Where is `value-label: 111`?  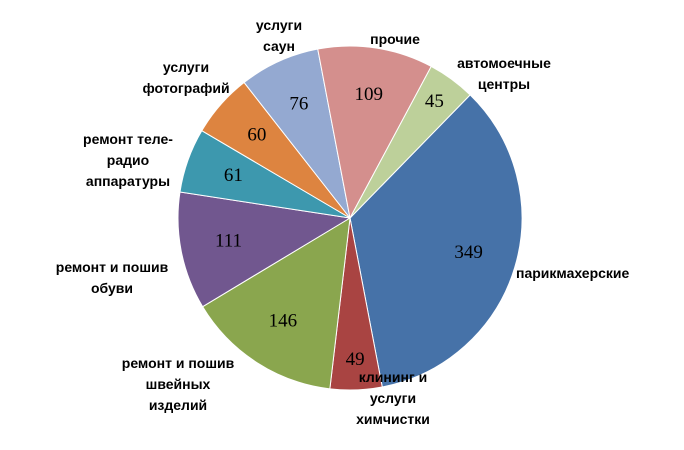 value-label: 111 is located at coordinates (228, 240).